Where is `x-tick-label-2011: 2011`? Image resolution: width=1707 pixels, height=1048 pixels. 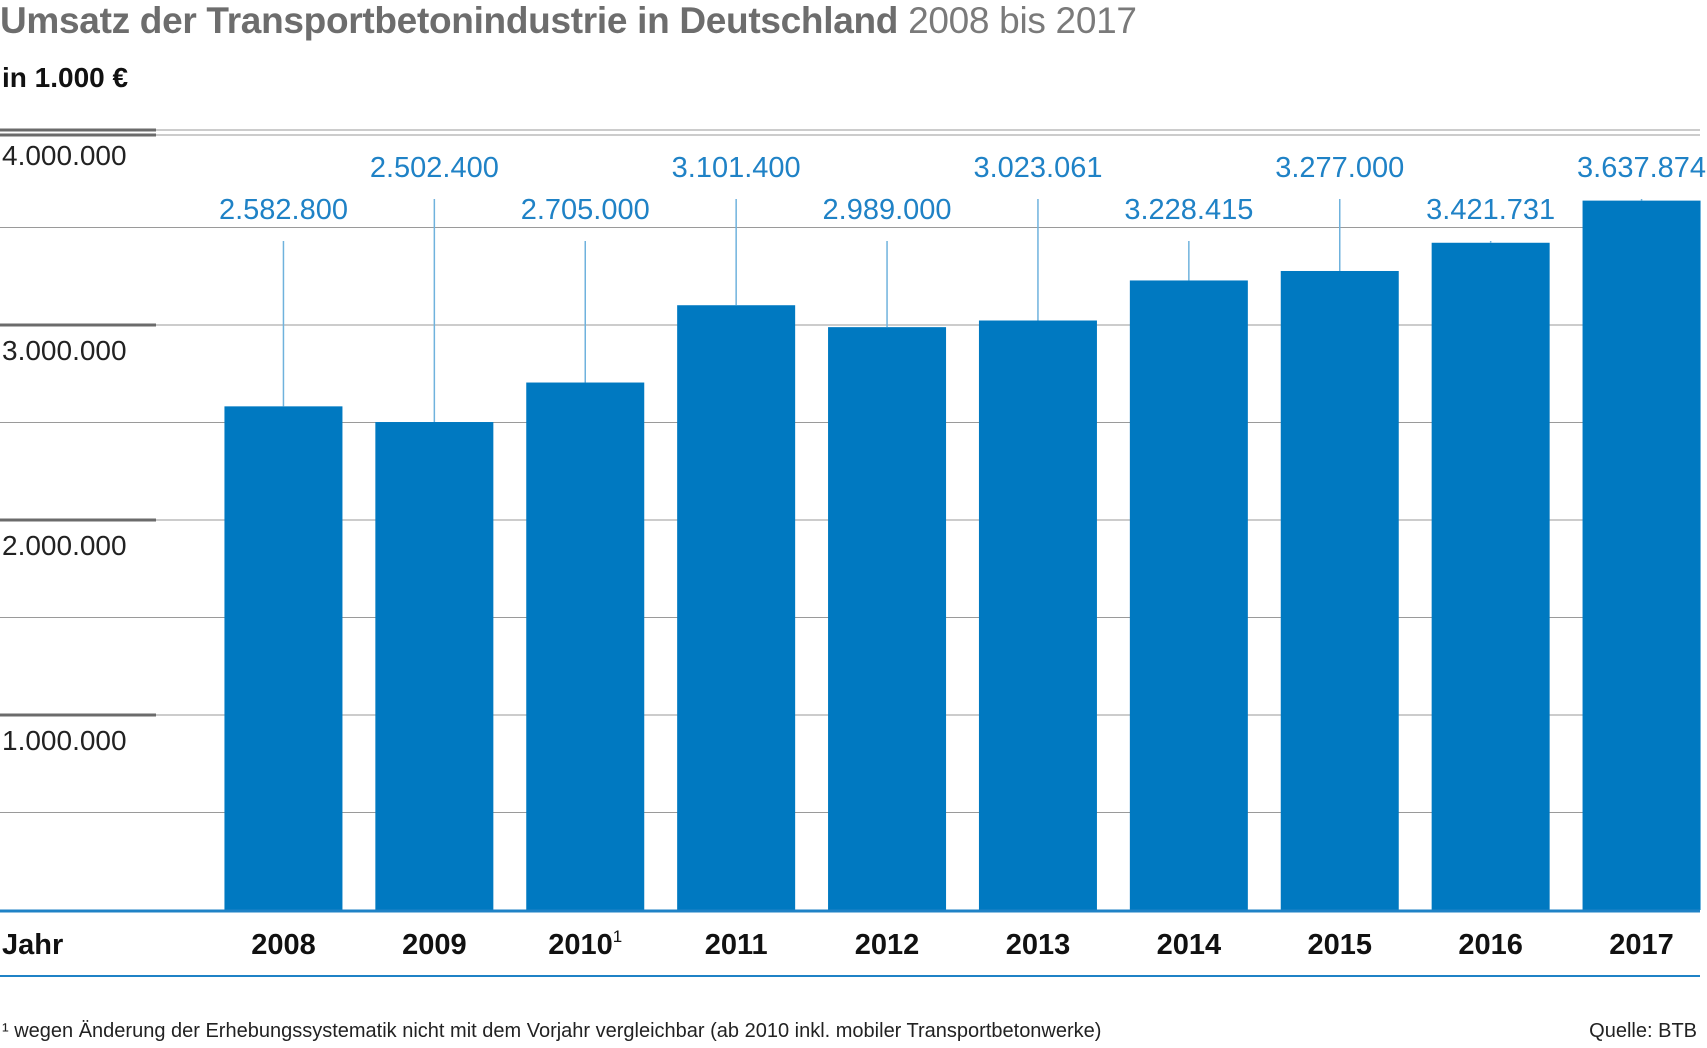
x-tick-label-2011: 2011 is located at coordinates (736, 945).